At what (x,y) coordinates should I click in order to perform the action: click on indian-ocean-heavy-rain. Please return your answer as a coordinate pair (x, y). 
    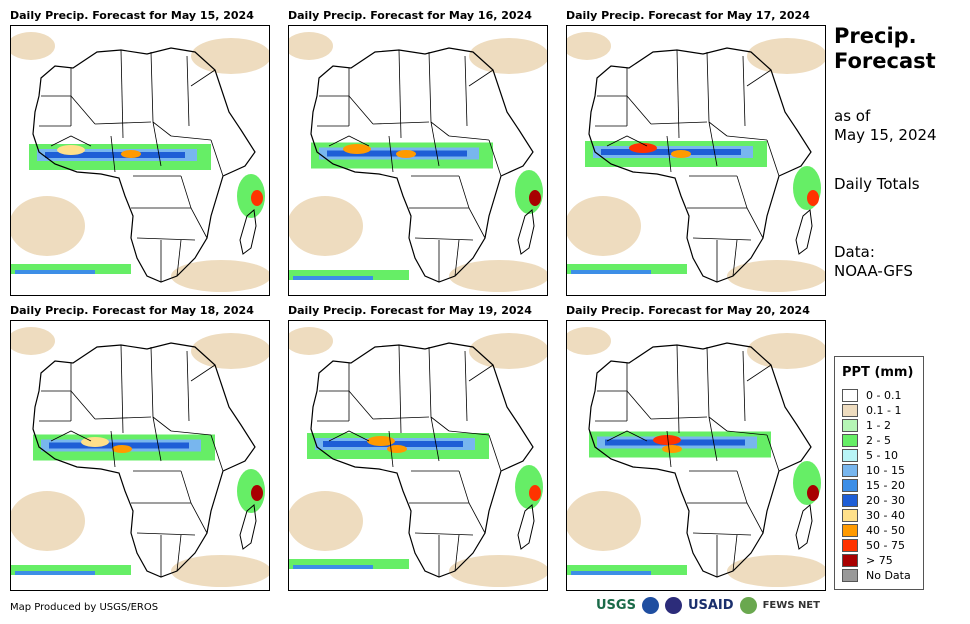
    Looking at the image, I should click on (813, 493).